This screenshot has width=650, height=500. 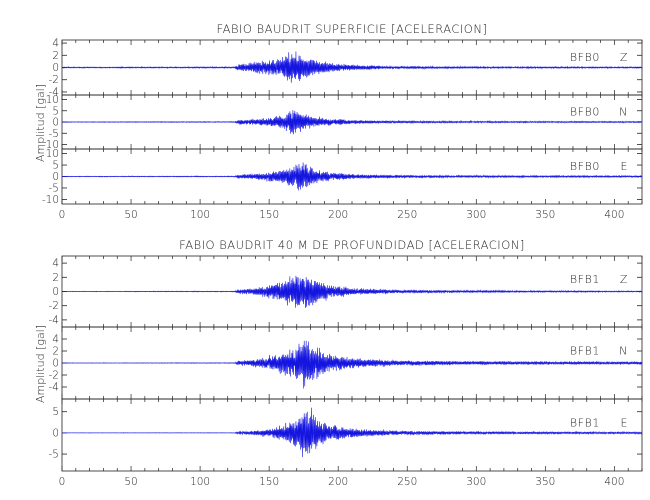 I want to click on seismic-trace-bfb1-z, so click(x=352, y=292).